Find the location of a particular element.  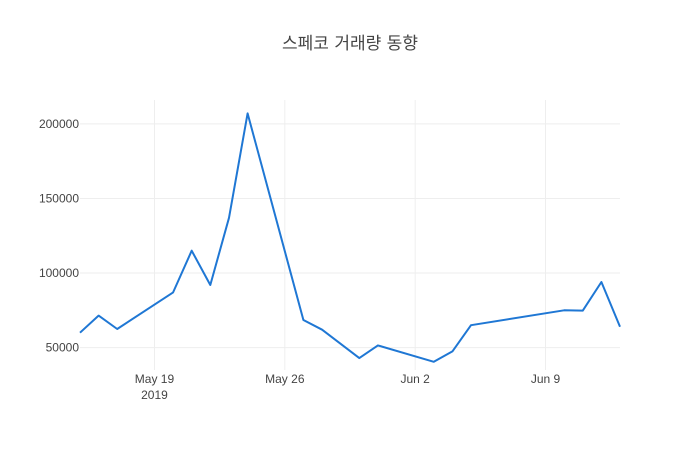

chart-title: 스페코 거래량 동향 is located at coordinates (350, 44).